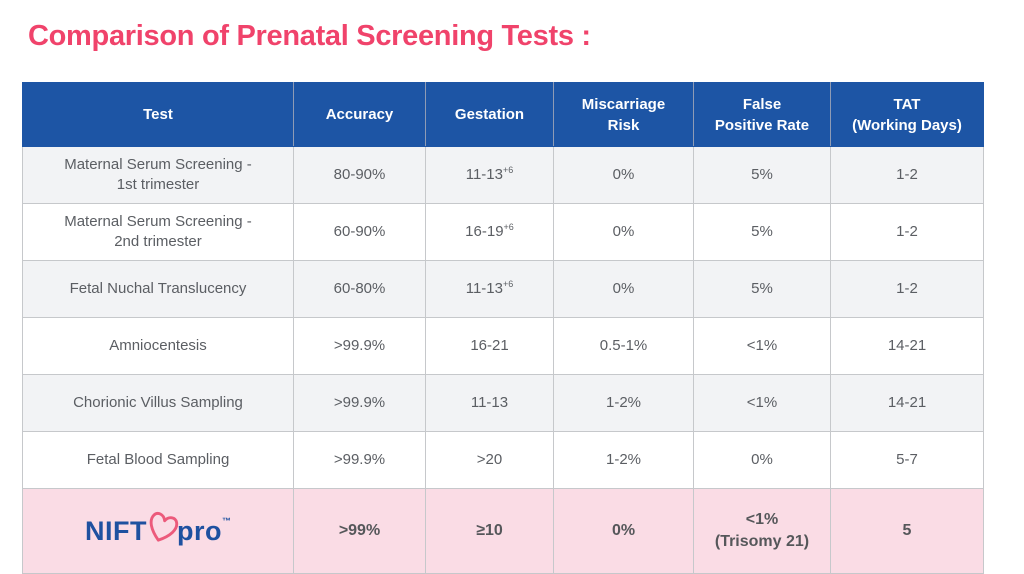 Image resolution: width=1024 pixels, height=574 pixels. I want to click on table-row: Amniocentesis >99.9% 16-21 0.5-1% <1% 14-21, so click(503, 346).